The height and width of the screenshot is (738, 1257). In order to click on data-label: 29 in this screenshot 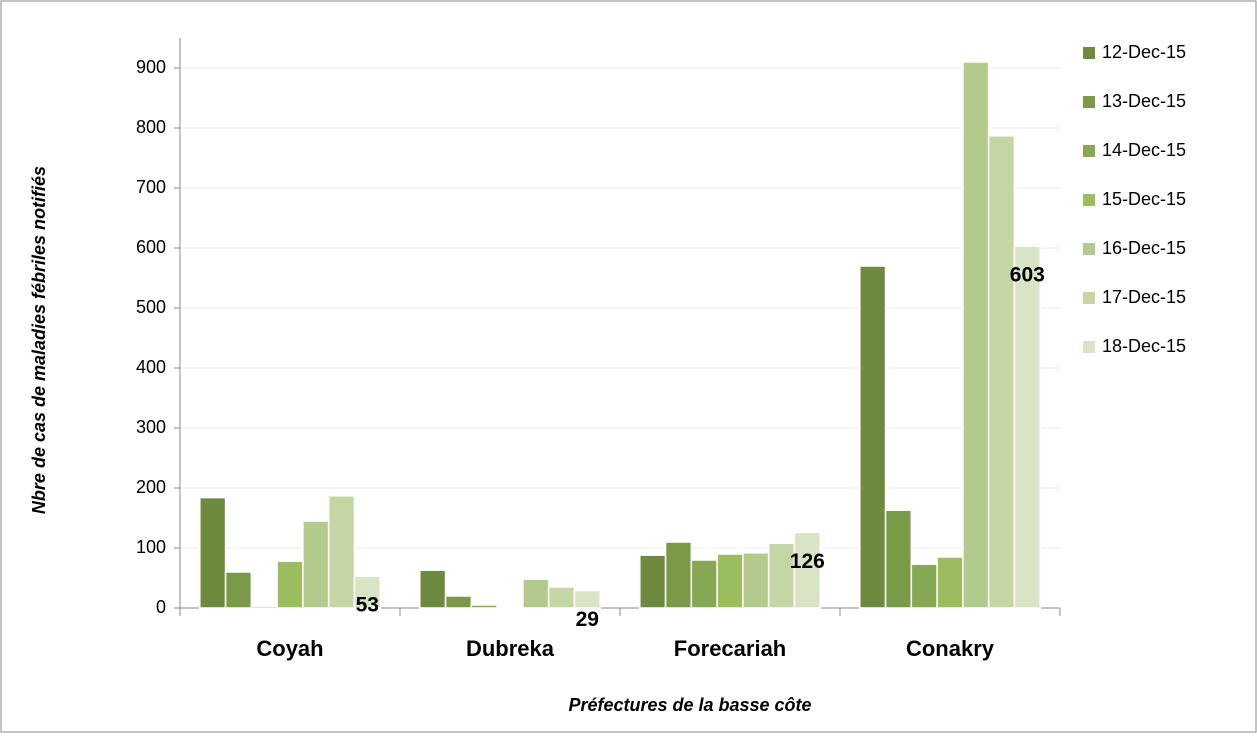, I will do `click(587, 619)`.